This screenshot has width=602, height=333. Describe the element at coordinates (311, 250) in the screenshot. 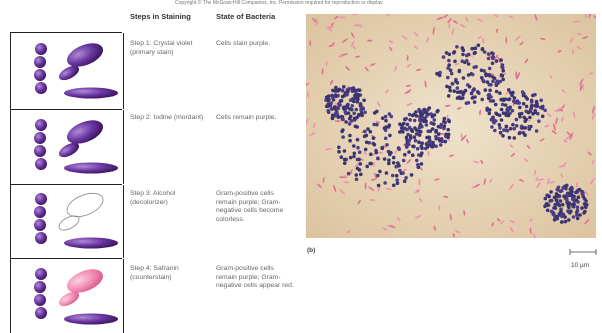

I see `micrograph-panel-label: (b)` at that location.